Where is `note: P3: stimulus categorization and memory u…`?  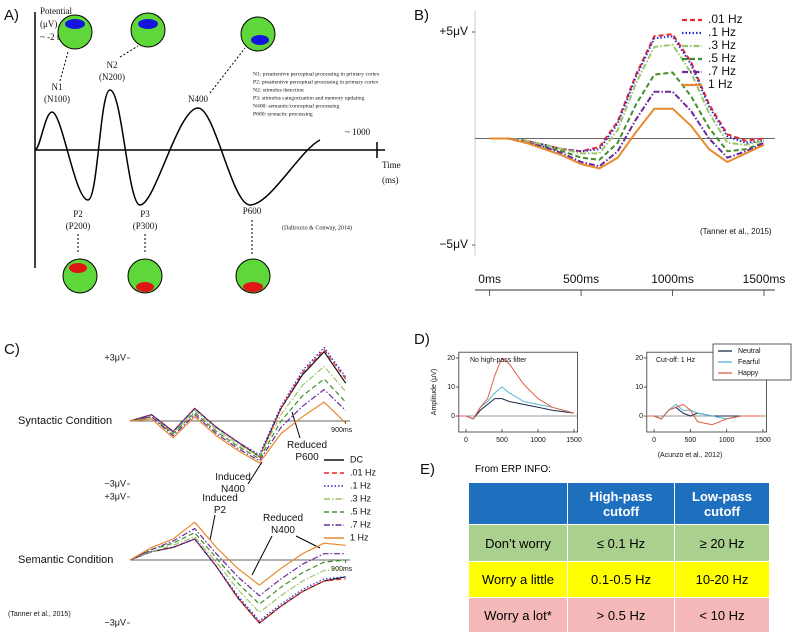
note: P3: stimulus categorization and memory u… is located at coordinates (309, 98).